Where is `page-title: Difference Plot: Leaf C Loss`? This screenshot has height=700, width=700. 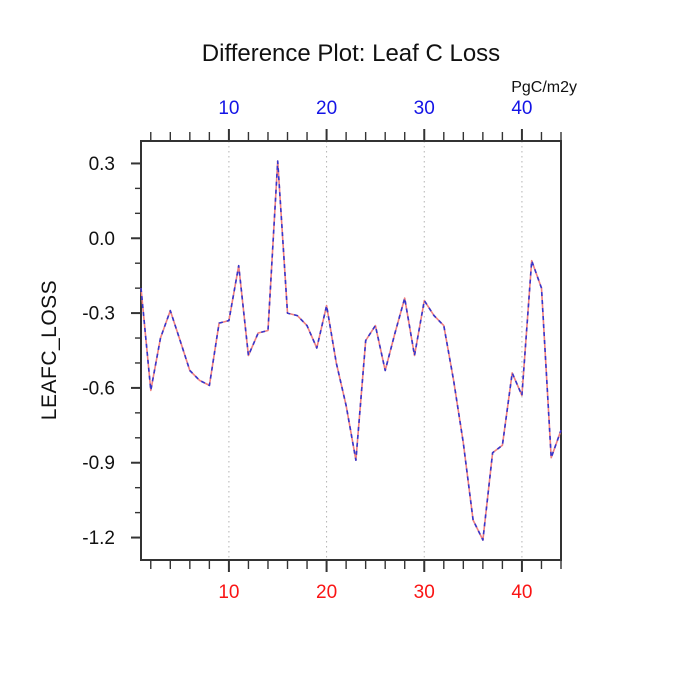 page-title: Difference Plot: Leaf C Loss is located at coordinates (351, 53).